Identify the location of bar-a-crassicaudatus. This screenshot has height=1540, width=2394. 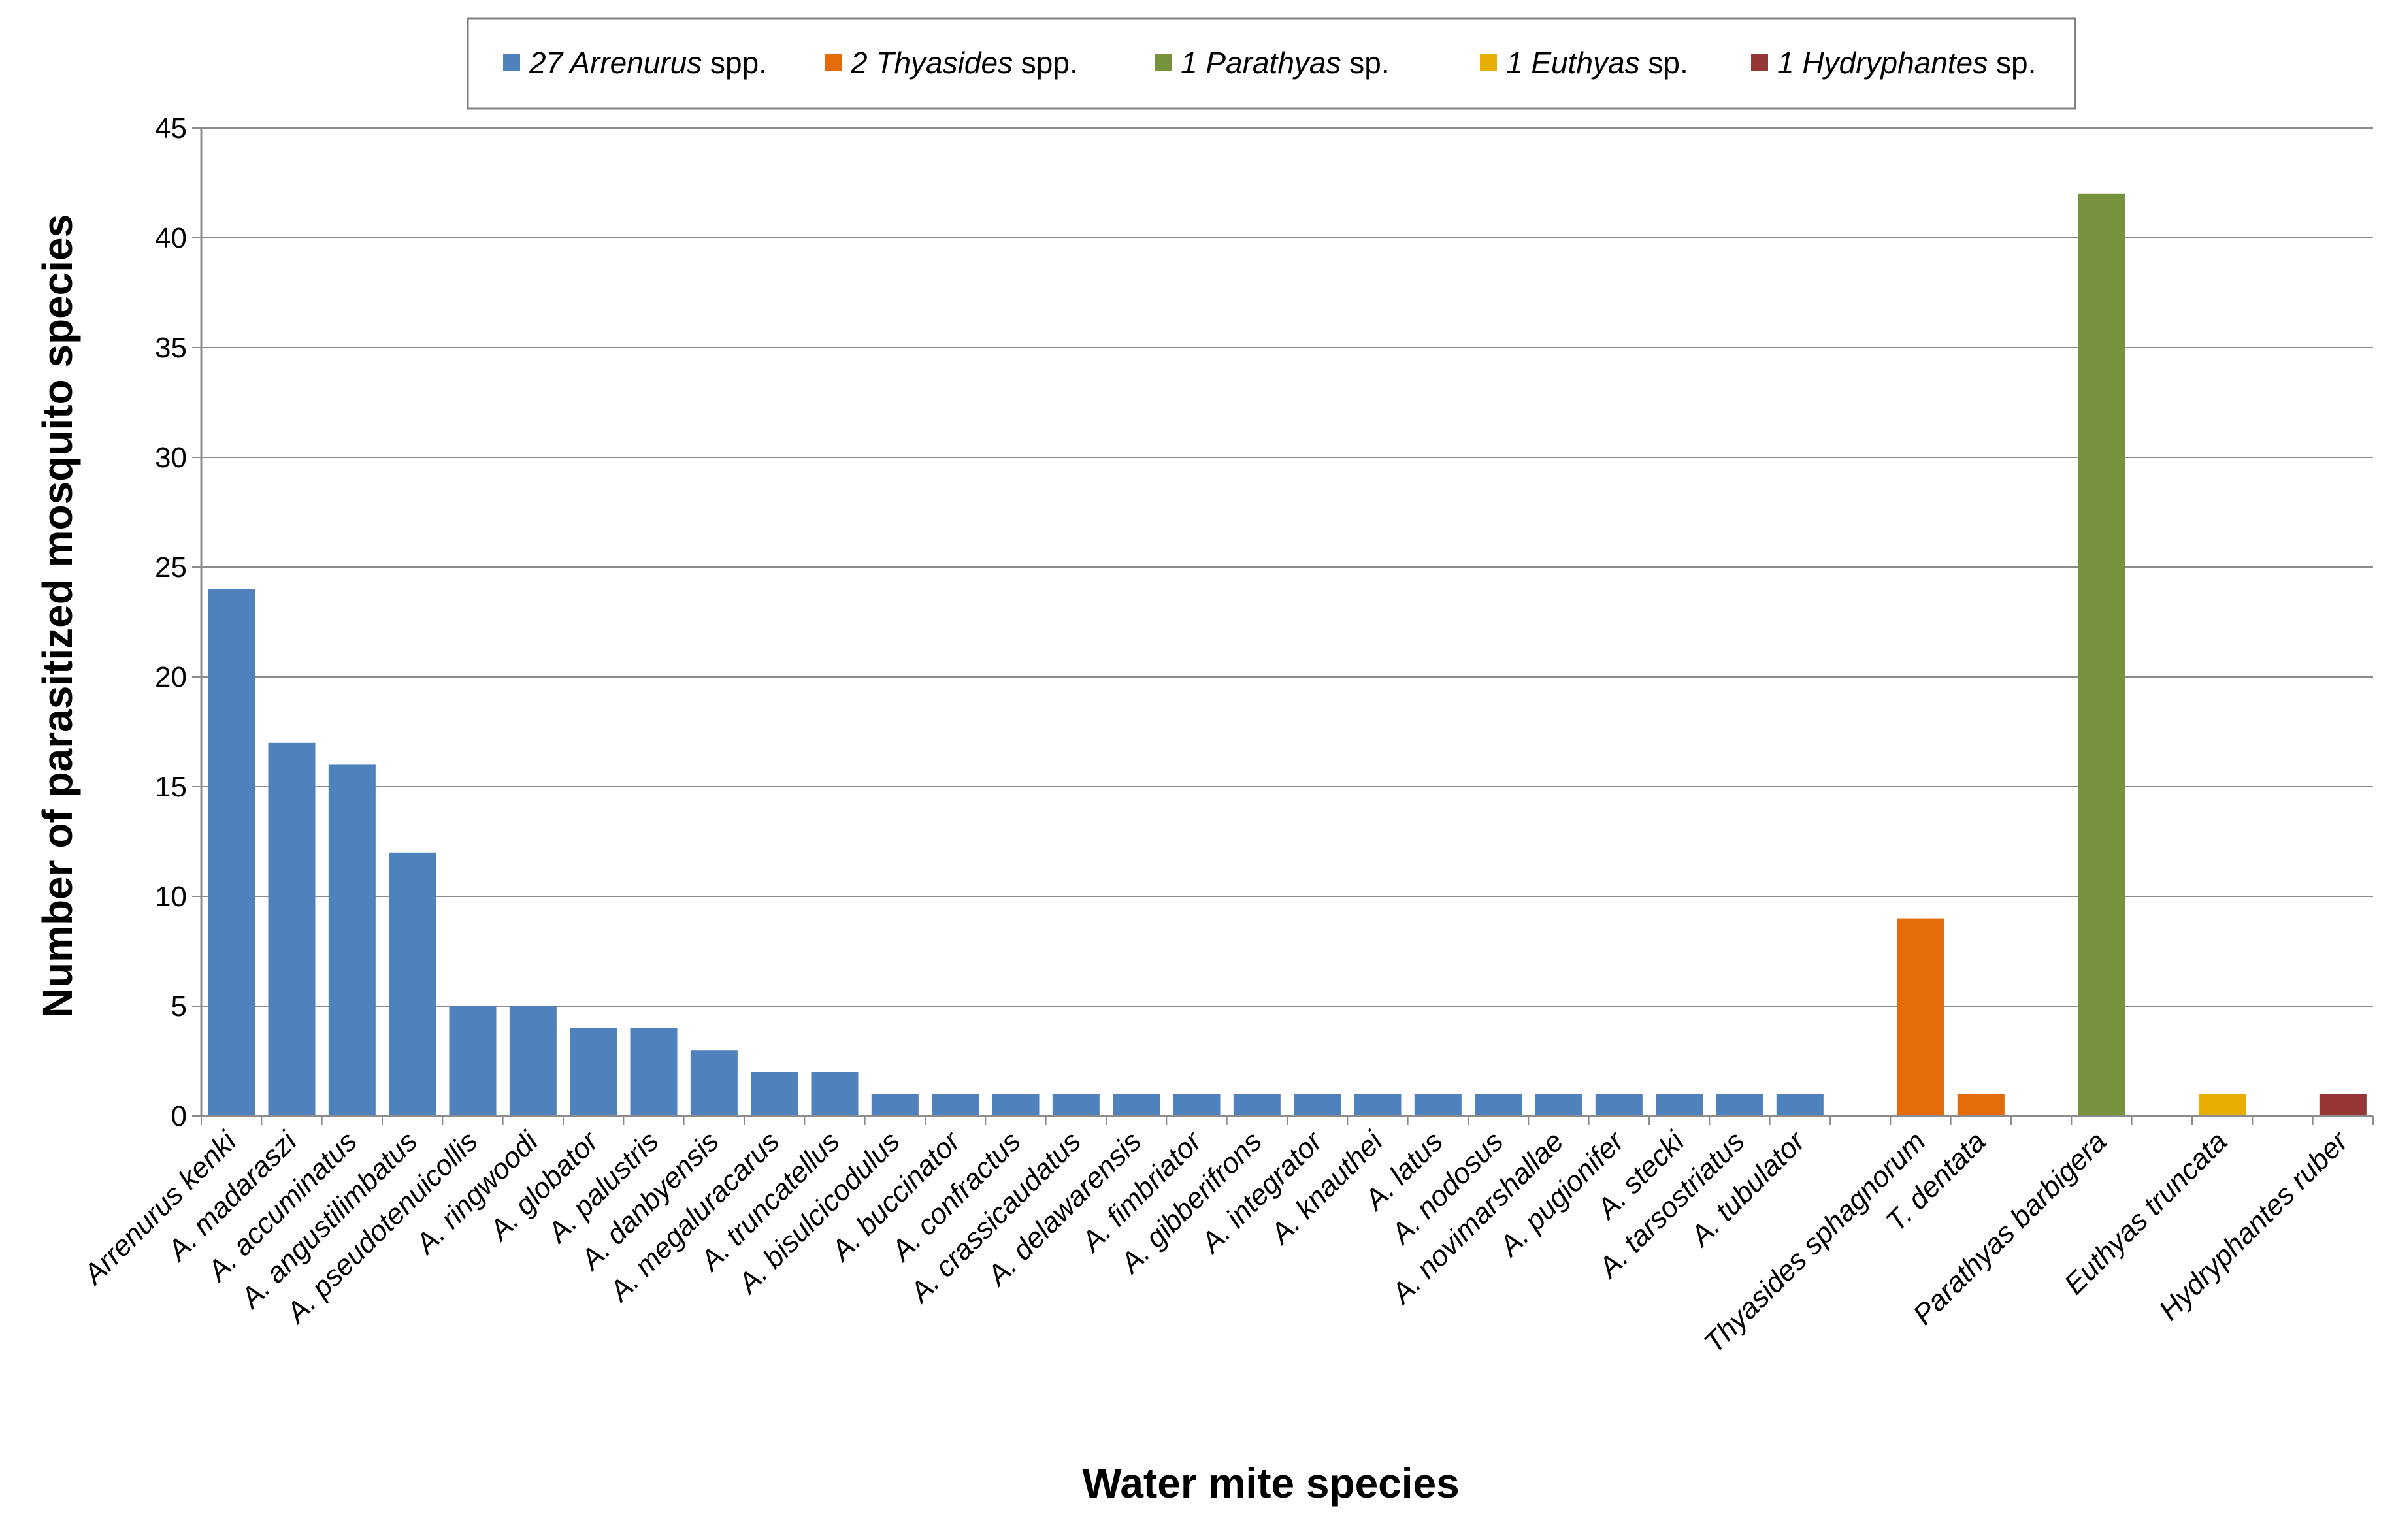
(1076, 1105).